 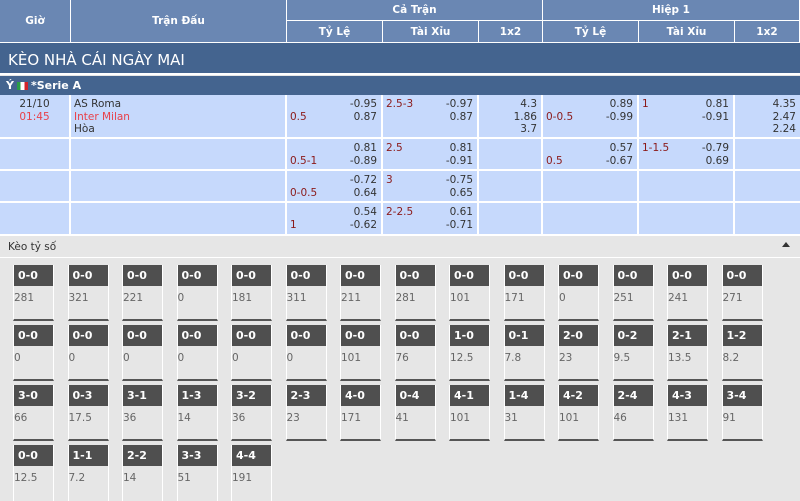 I want to click on odds-value: 0.64, so click(x=365, y=192).